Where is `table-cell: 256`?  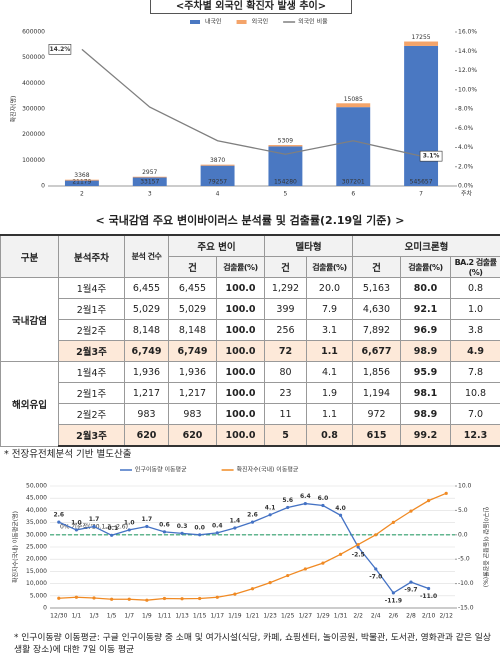
table-cell: 256 is located at coordinates (285, 330).